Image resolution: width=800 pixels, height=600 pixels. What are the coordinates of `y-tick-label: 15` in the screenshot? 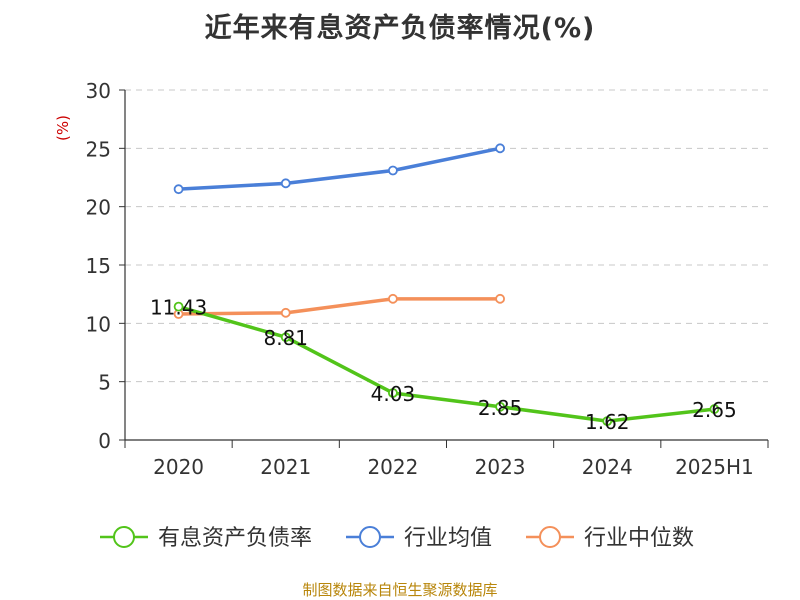 It's located at (98, 266).